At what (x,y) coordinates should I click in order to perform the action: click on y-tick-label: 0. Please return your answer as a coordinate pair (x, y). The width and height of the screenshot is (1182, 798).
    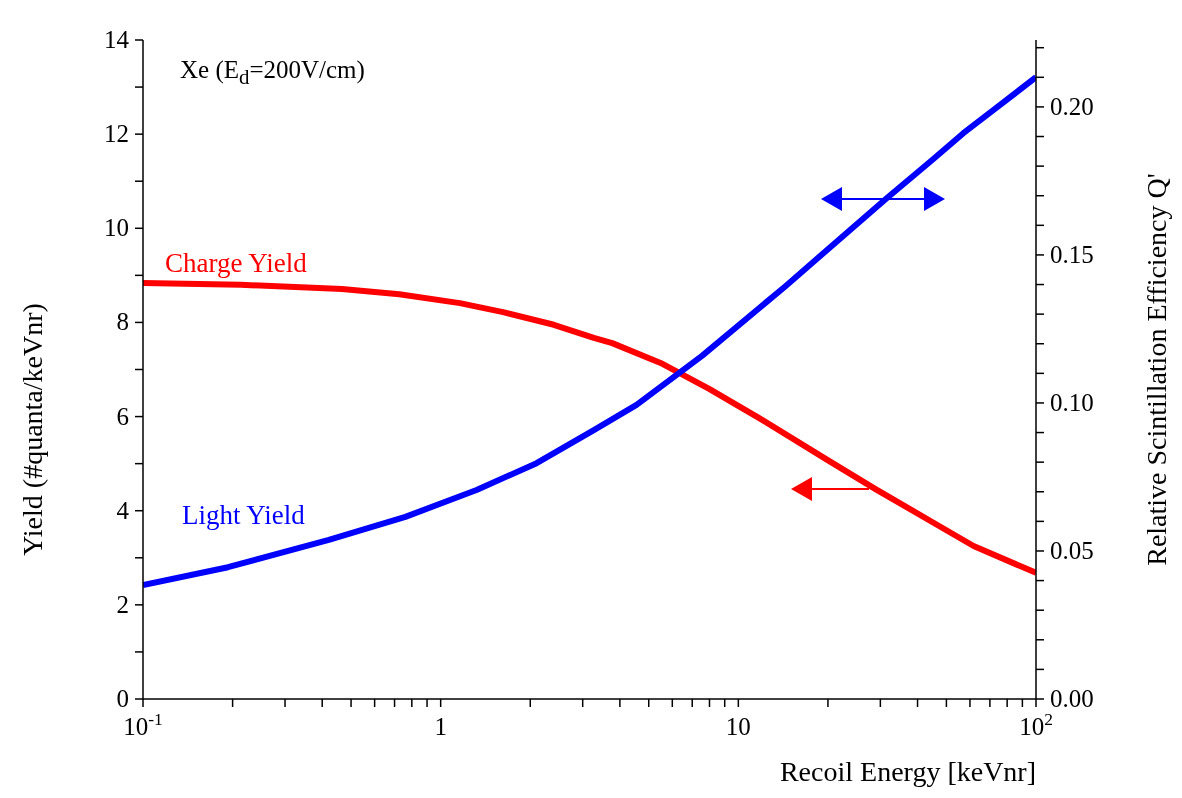
    Looking at the image, I should click on (122, 698).